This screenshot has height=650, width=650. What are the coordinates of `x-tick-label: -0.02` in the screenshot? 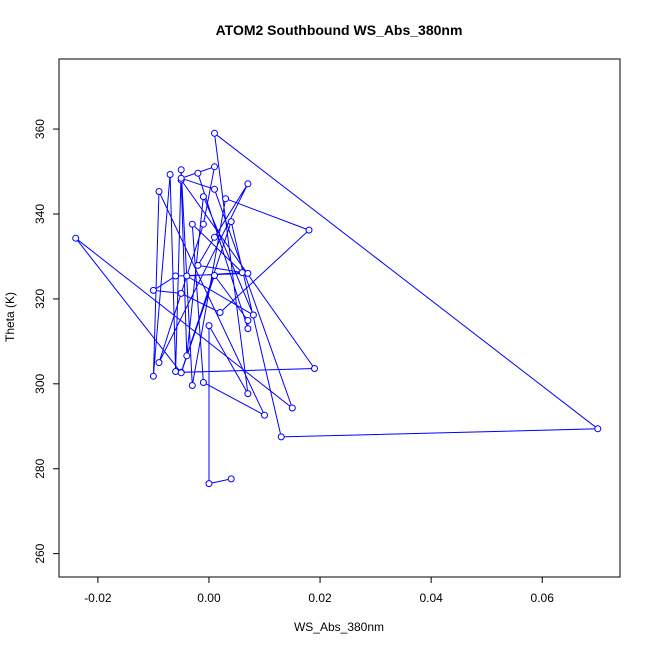 It's located at (98, 598).